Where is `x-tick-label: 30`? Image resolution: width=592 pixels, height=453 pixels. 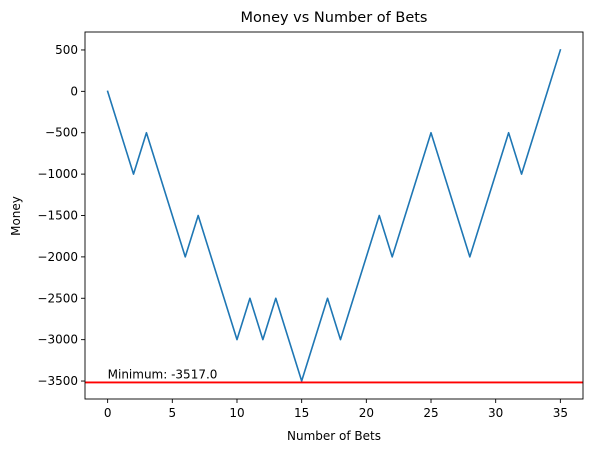 x-tick-label: 30 is located at coordinates (495, 413).